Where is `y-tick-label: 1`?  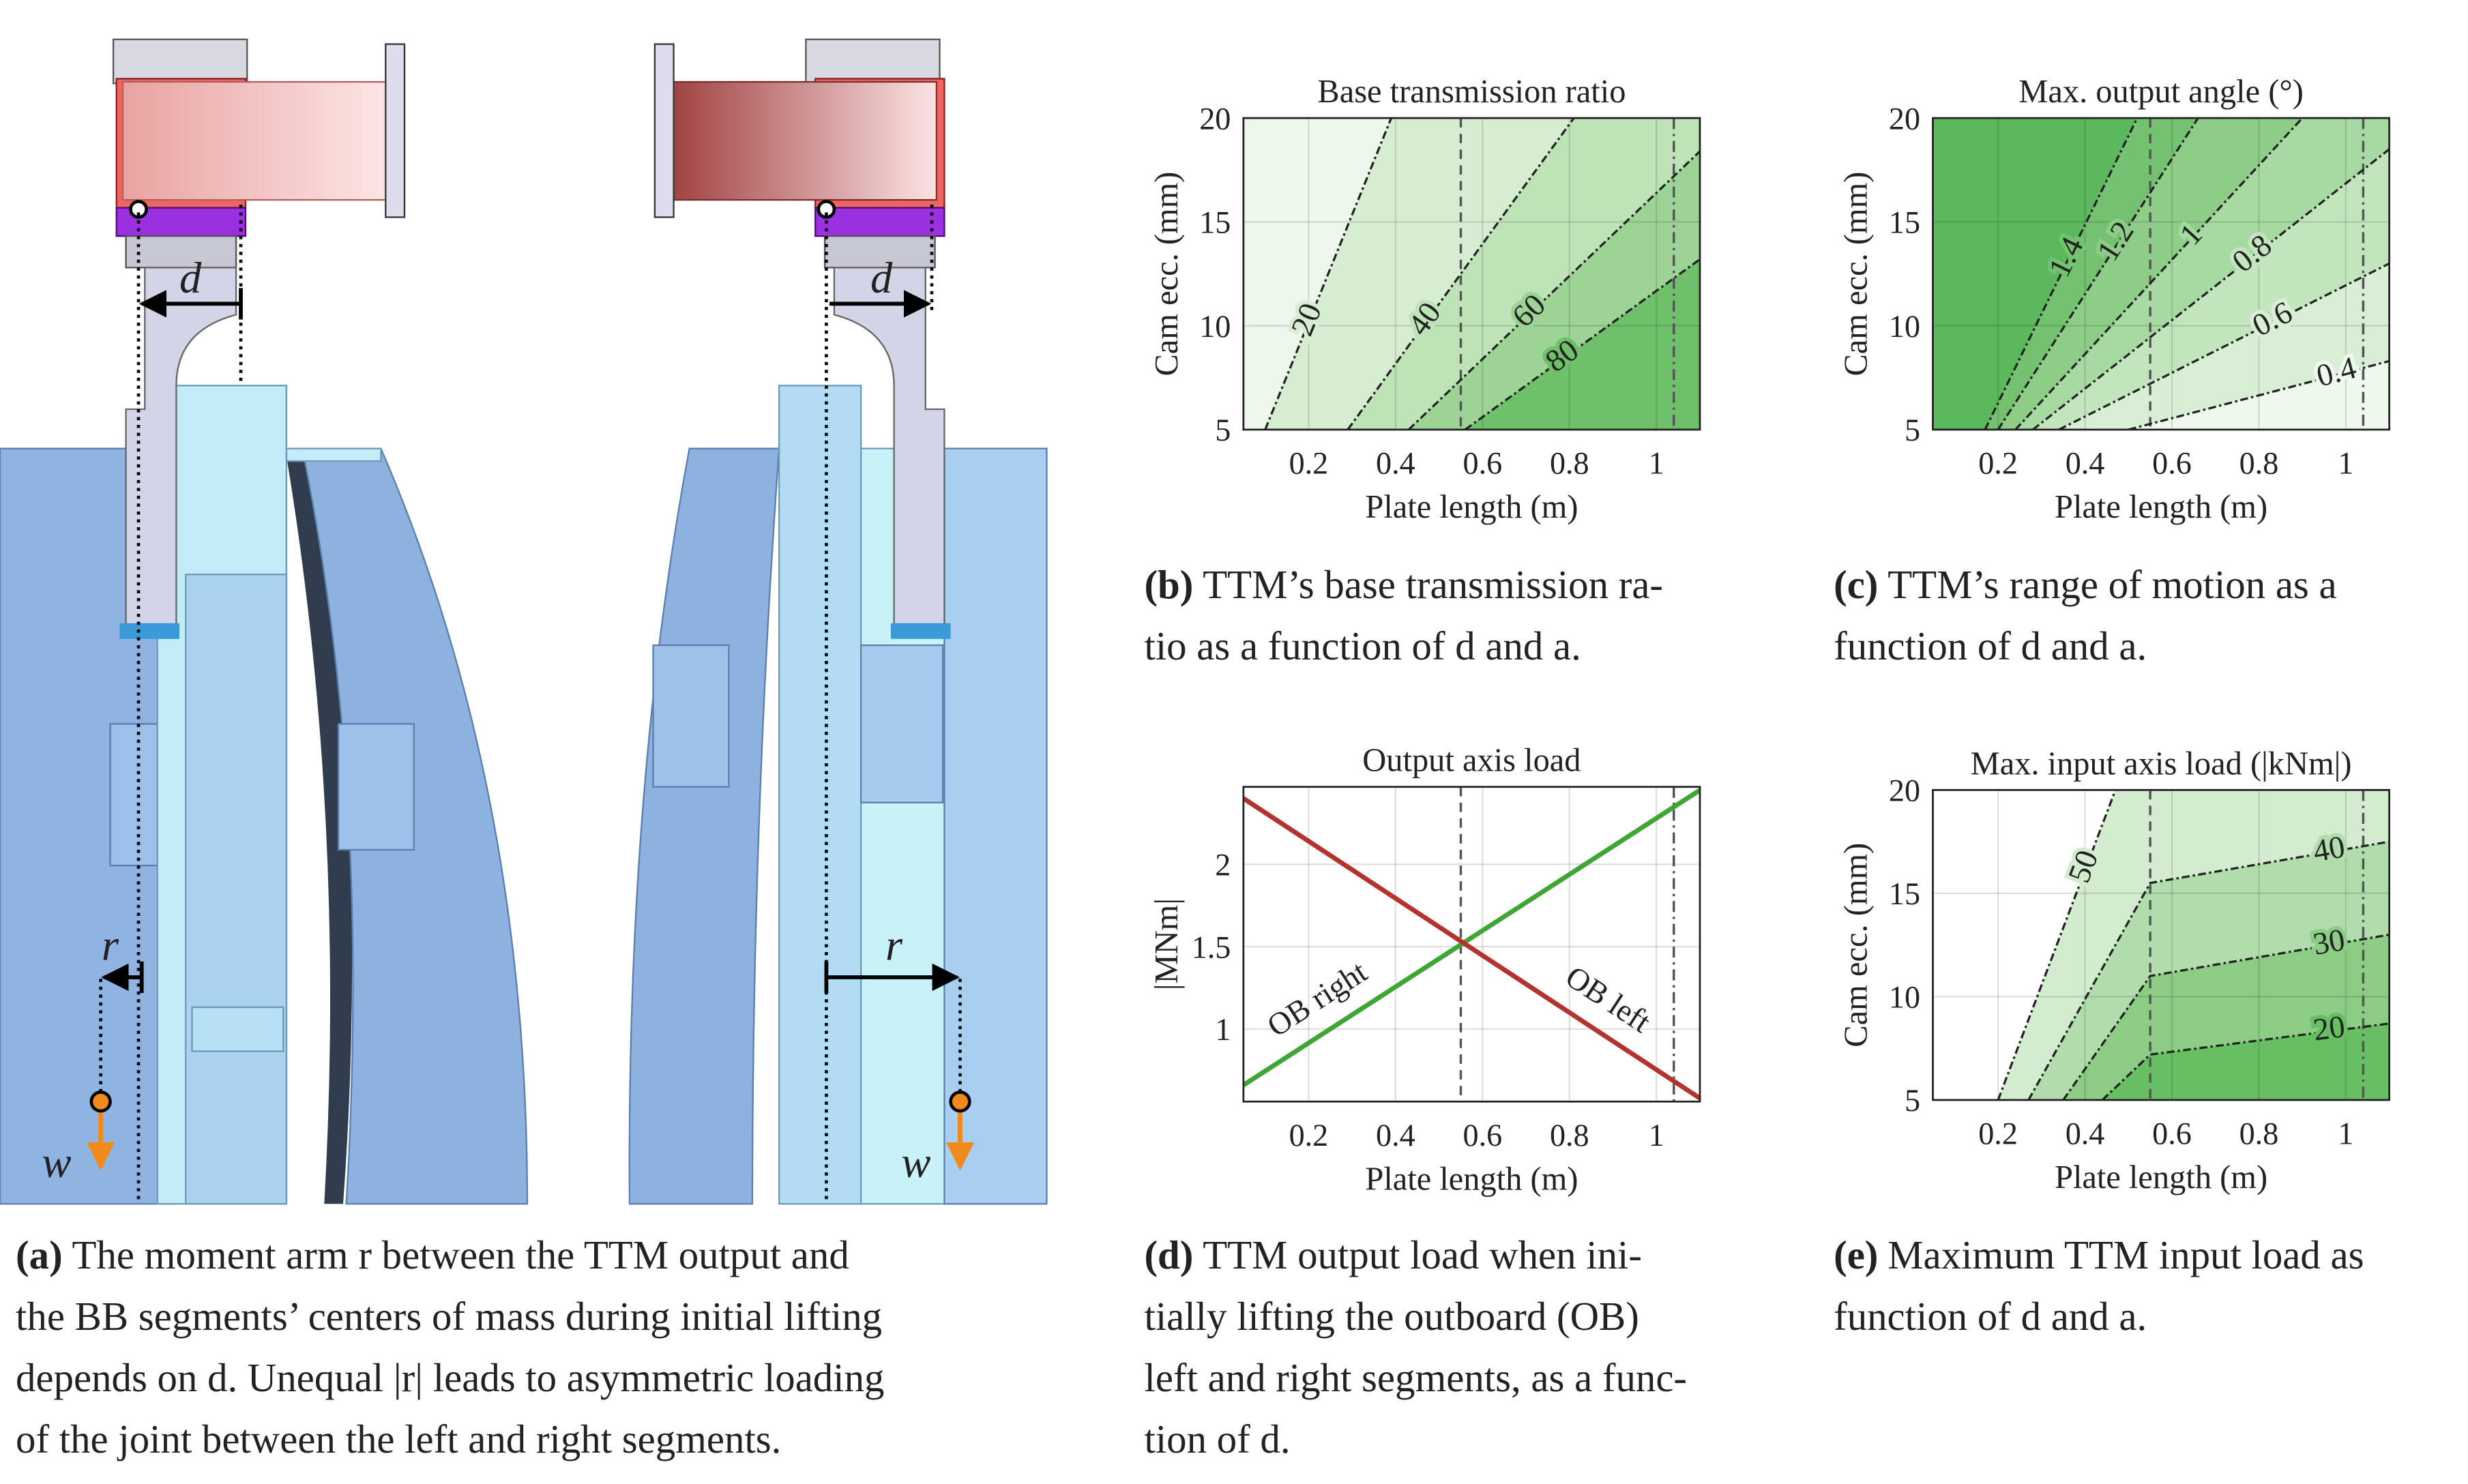
y-tick-label: 1 is located at coordinates (1223, 1029).